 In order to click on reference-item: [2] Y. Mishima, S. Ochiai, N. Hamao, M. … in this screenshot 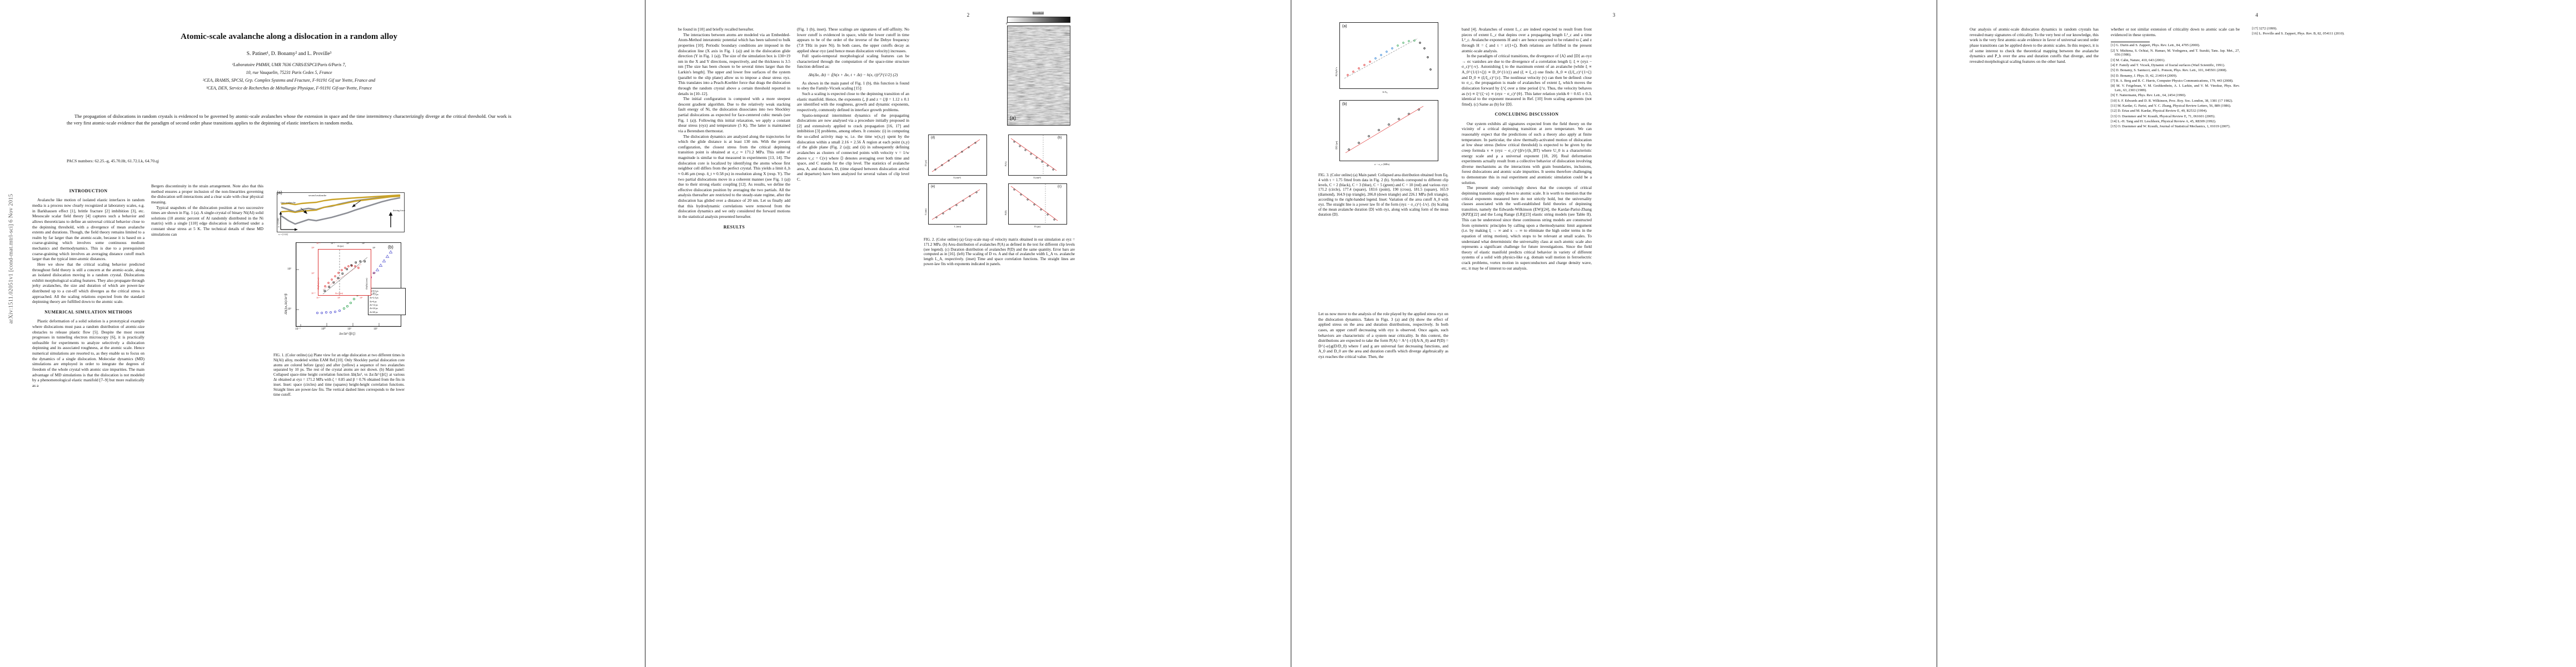, I will do `click(2175, 52)`.